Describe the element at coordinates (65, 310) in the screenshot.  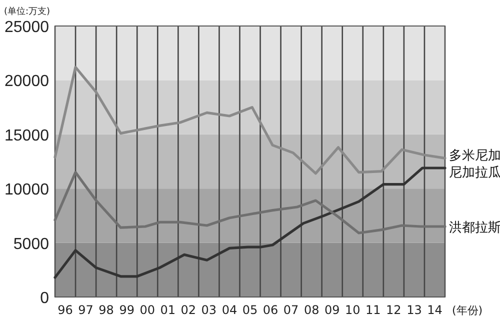
I see `x-tick-label: 96` at that location.